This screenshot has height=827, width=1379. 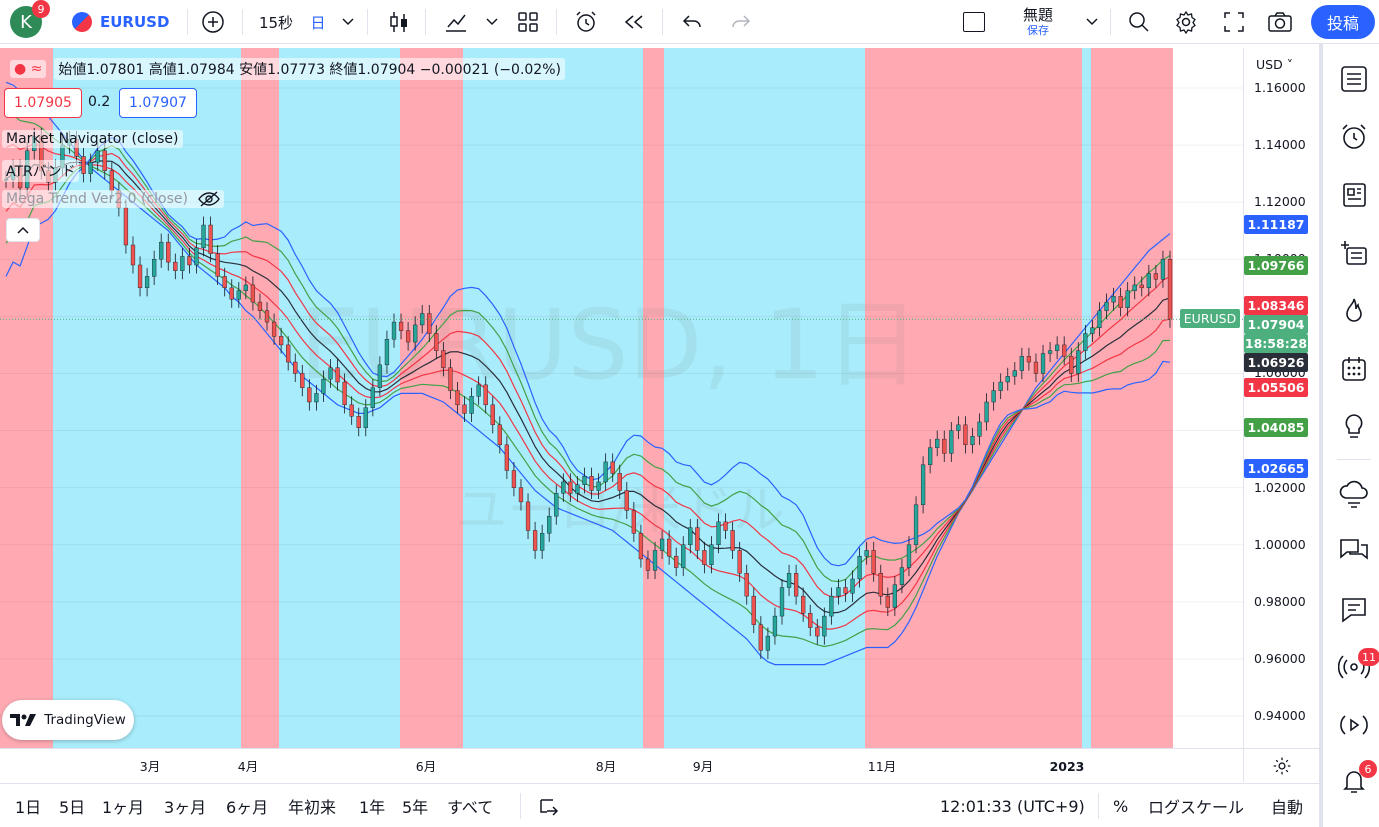 I want to click on settings-button, so click(x=1186, y=22).